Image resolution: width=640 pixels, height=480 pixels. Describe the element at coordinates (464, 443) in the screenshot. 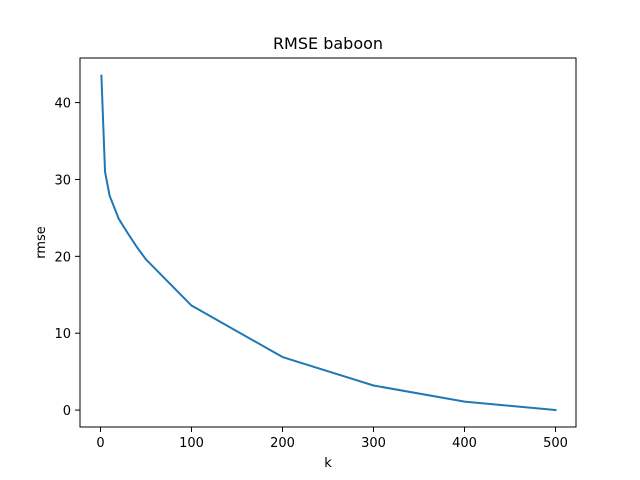

I see `x-tick-label: 400` at that location.